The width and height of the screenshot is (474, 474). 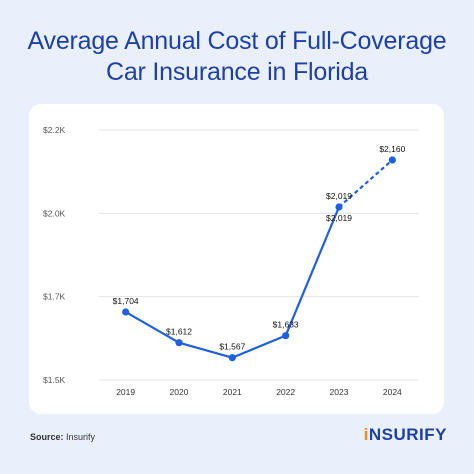 What do you see at coordinates (47, 437) in the screenshot?
I see `source-label: Source:` at bounding box center [47, 437].